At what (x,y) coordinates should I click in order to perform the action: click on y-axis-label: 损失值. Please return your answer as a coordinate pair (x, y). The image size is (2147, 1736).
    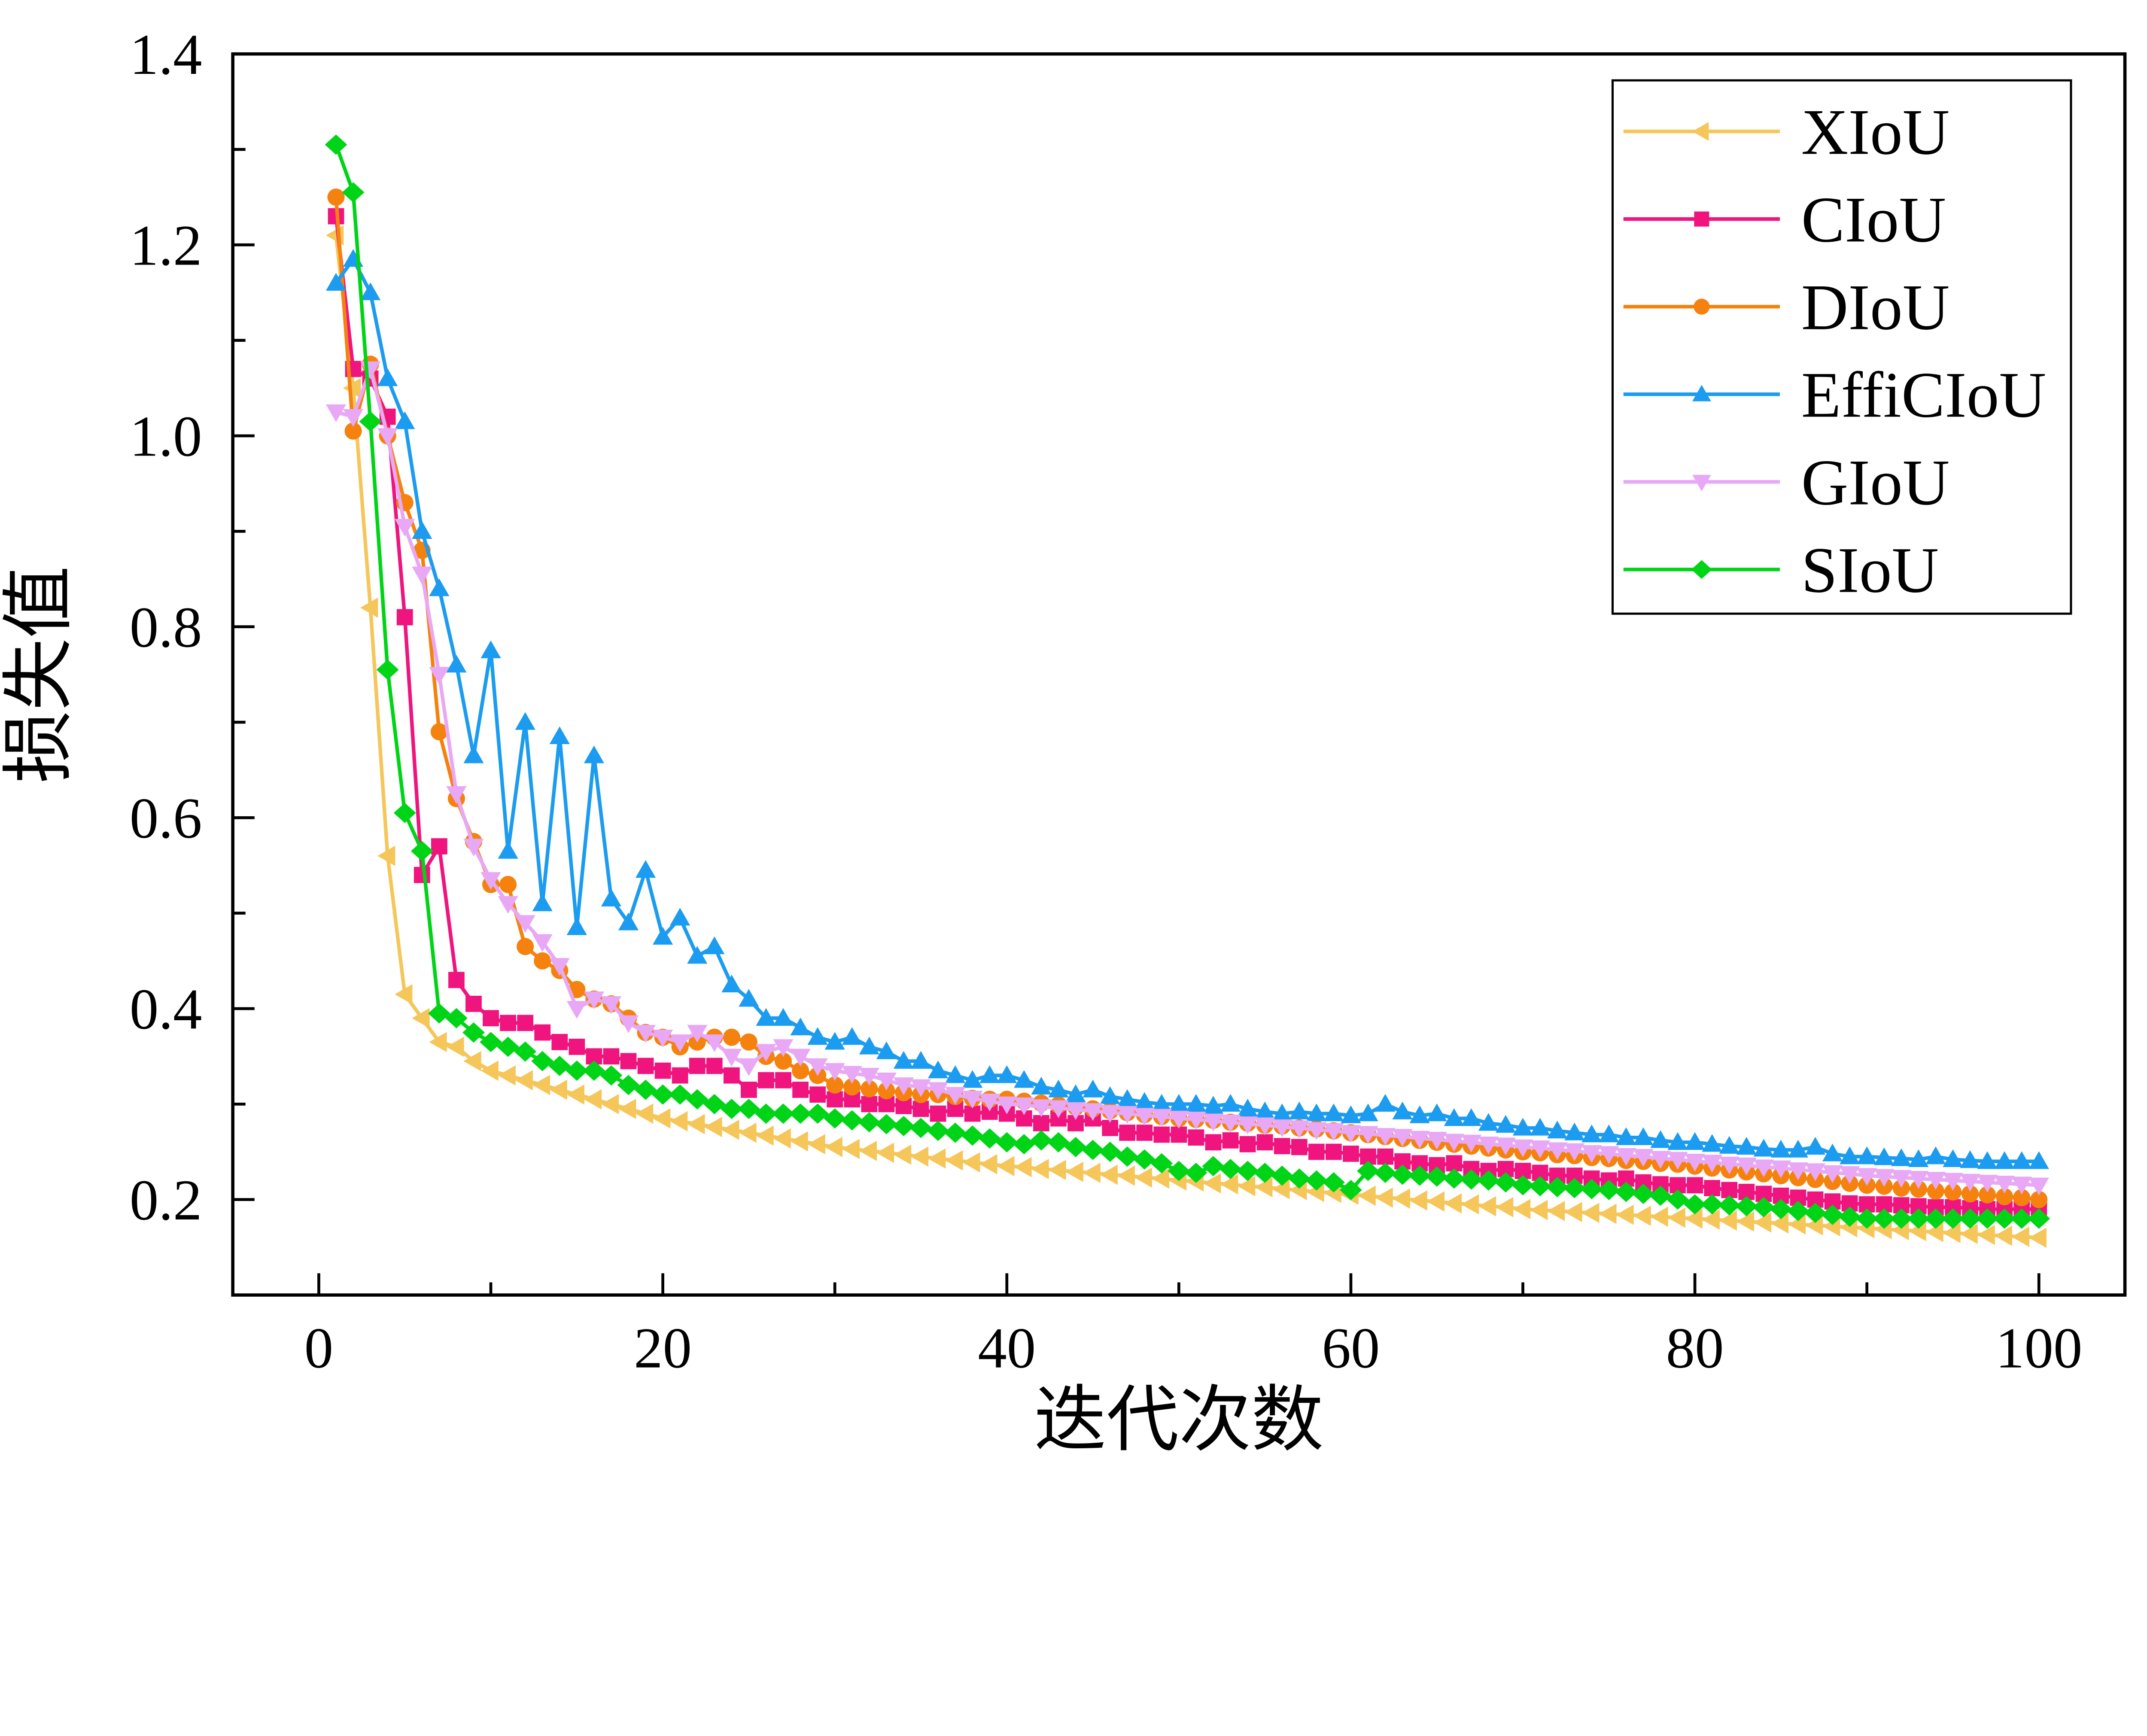
    Looking at the image, I should click on (39, 674).